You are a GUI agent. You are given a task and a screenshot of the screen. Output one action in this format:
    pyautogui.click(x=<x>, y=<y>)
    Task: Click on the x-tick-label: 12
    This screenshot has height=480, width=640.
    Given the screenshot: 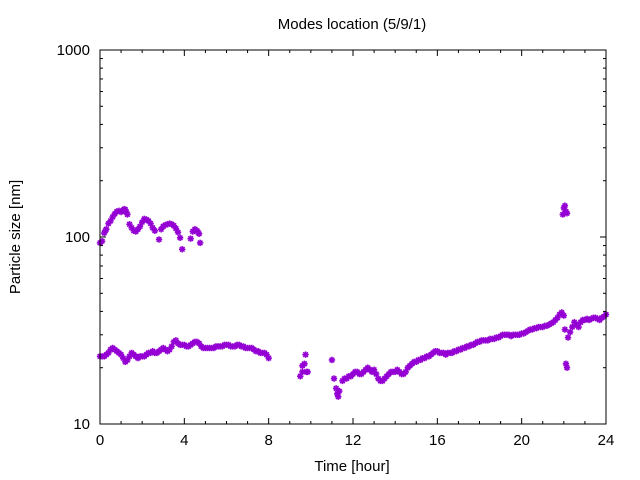 What is the action you would take?
    pyautogui.click(x=353, y=440)
    